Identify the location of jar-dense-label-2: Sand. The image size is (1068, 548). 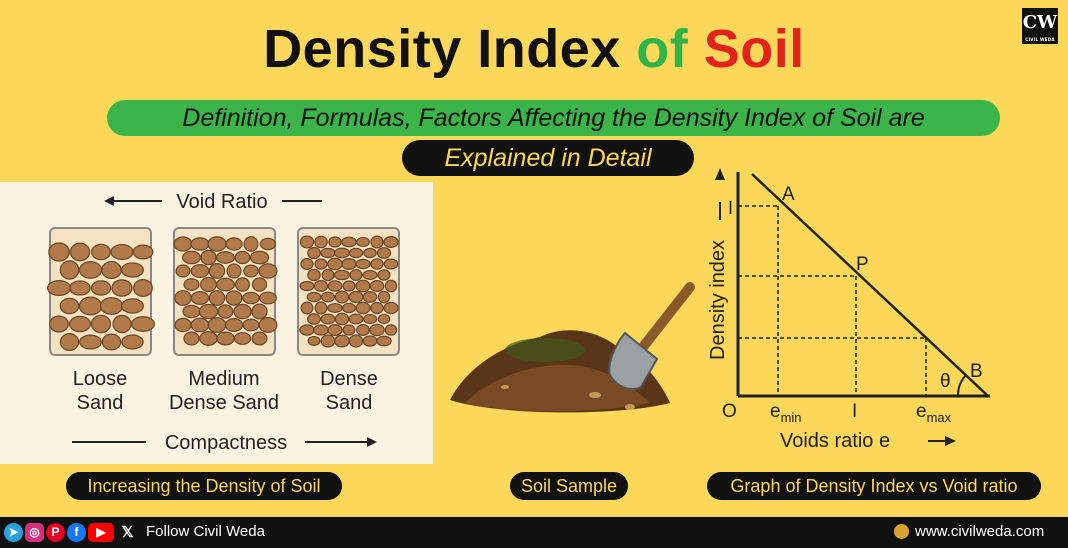
(349, 403).